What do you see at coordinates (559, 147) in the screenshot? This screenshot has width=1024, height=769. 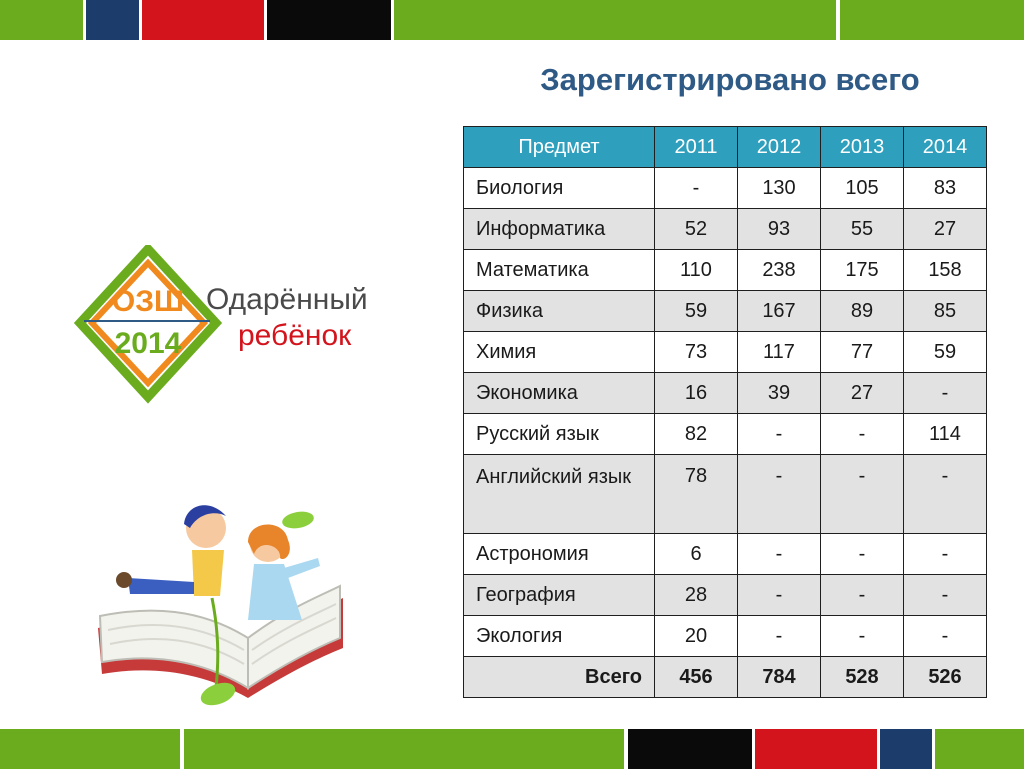 I see `header-subject: Предмет` at bounding box center [559, 147].